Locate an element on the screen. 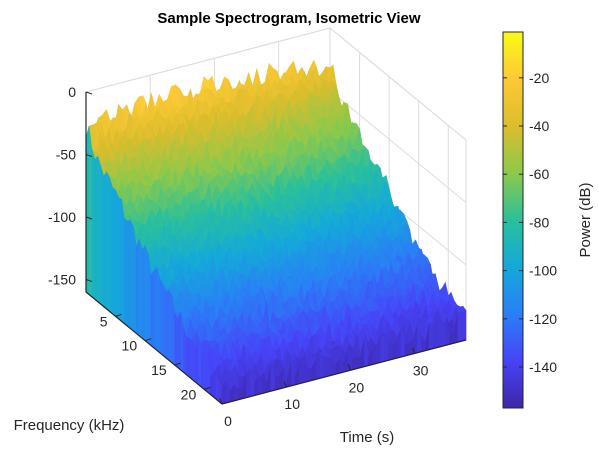 The image size is (599, 458). frequency-axis-label: Frequency (kHz) is located at coordinates (69, 425).